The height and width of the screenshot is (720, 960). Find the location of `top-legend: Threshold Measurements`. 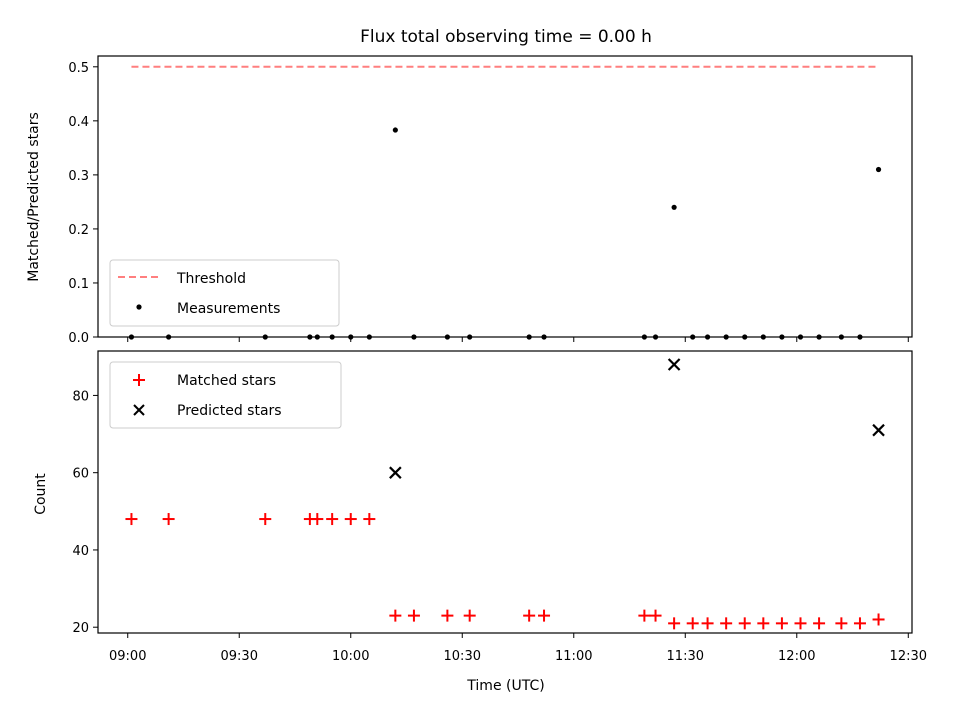

top-legend: Threshold Measurements is located at coordinates (224, 293).